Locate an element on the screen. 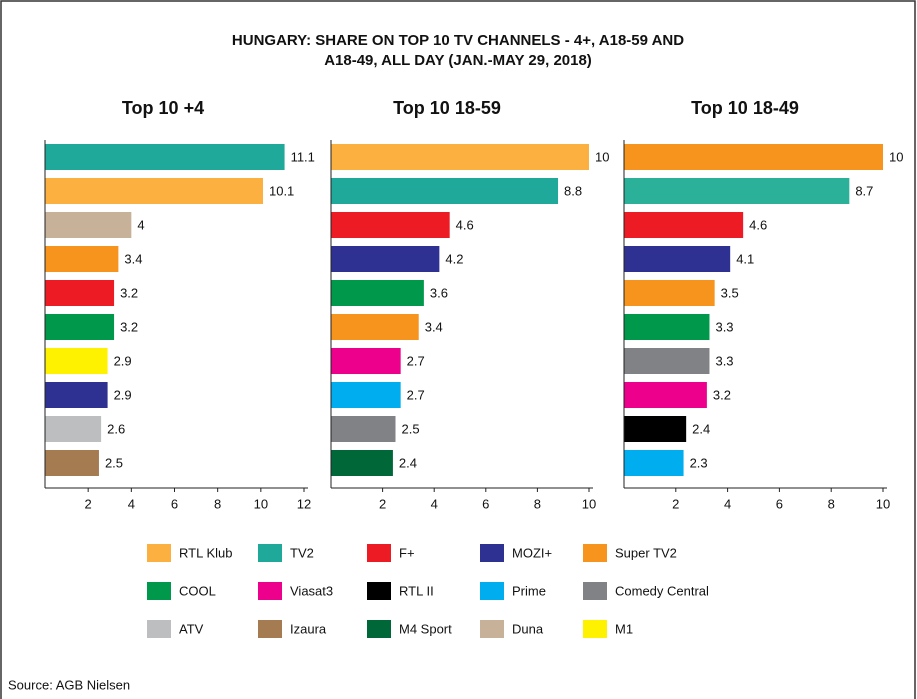 The image size is (917, 699). value-label: 10.1 is located at coordinates (281, 190).